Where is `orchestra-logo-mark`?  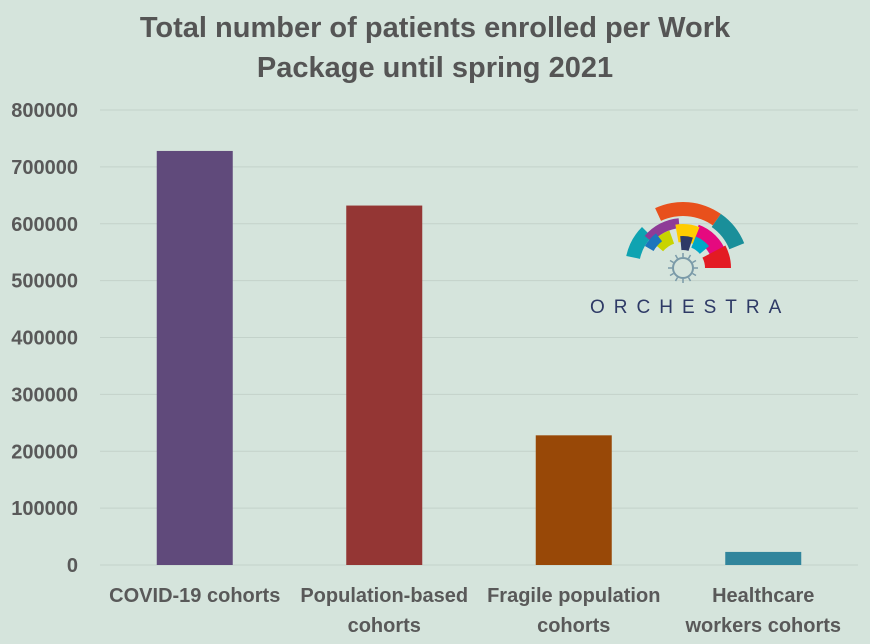
orchestra-logo-mark is located at coordinates (685, 242).